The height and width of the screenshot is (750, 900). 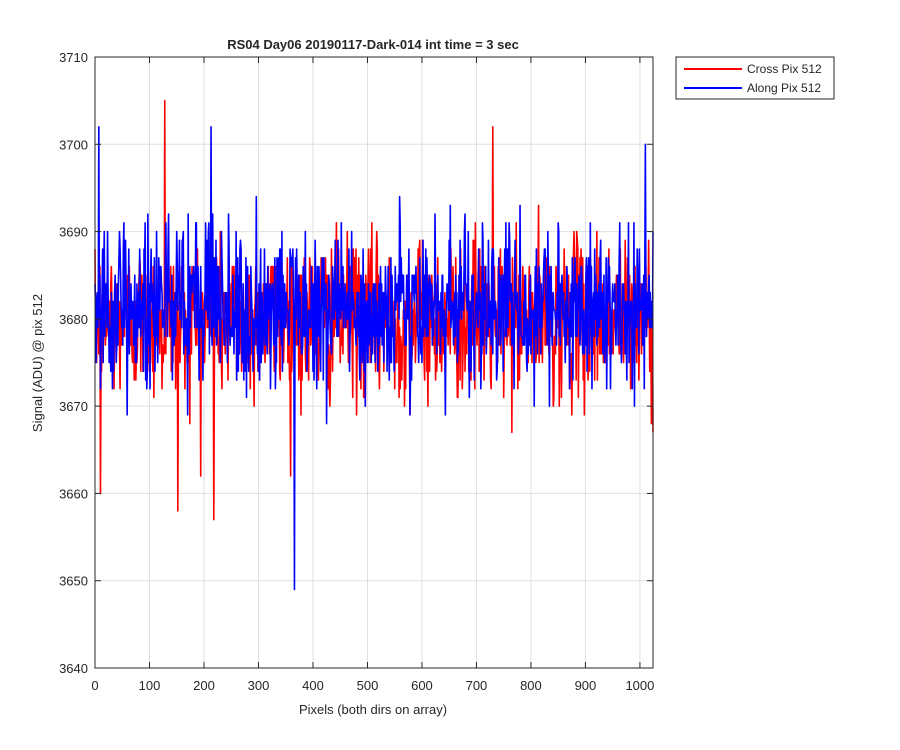 What do you see at coordinates (531, 685) in the screenshot?
I see `x-tick-label: 800` at bounding box center [531, 685].